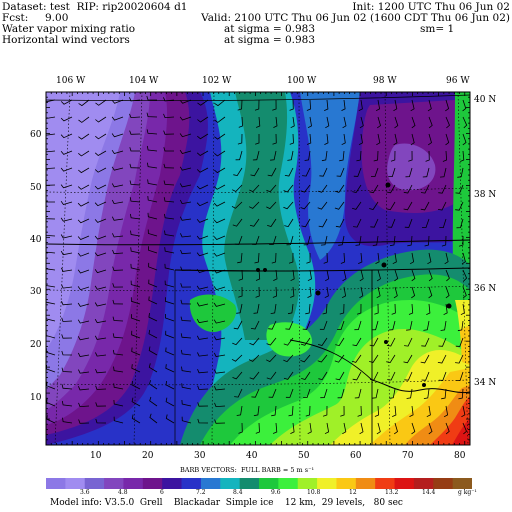  I want to click on colorbar, so click(259, 483).